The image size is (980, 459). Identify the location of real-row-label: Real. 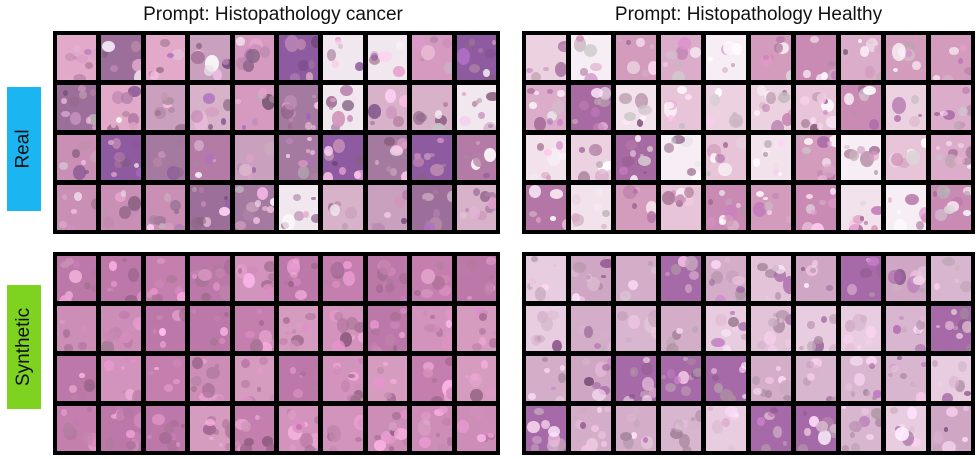
(24, 149).